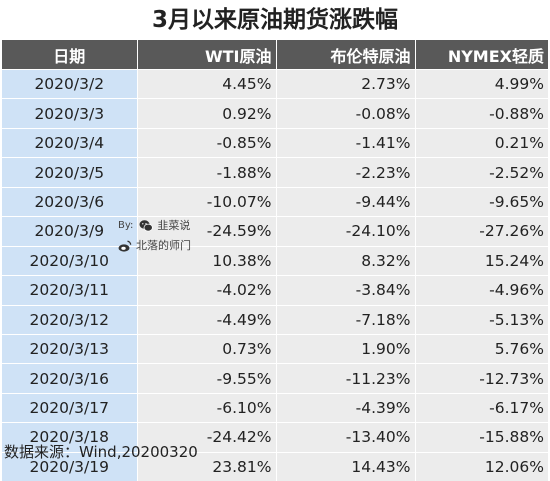 Image resolution: width=550 pixels, height=481 pixels. What do you see at coordinates (69, 83) in the screenshot?
I see `date-cell: 2020/3/2` at bounding box center [69, 83].